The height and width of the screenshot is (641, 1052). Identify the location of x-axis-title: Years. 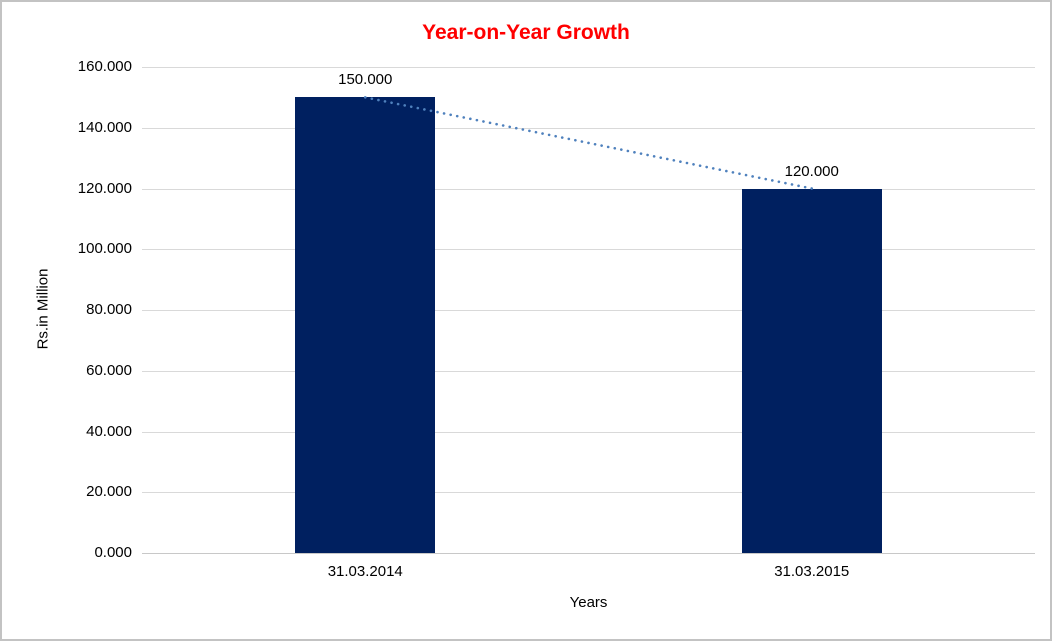
(588, 602).